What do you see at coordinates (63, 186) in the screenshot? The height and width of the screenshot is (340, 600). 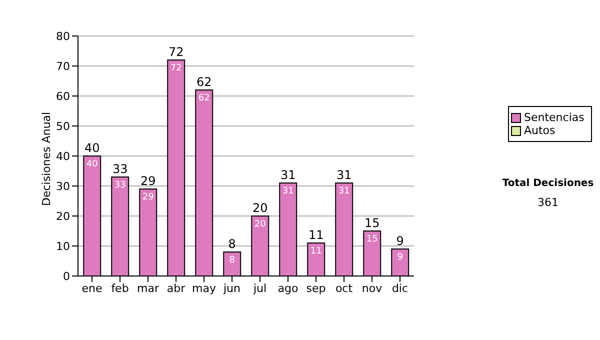 I see `y-tick-label: 30` at bounding box center [63, 186].